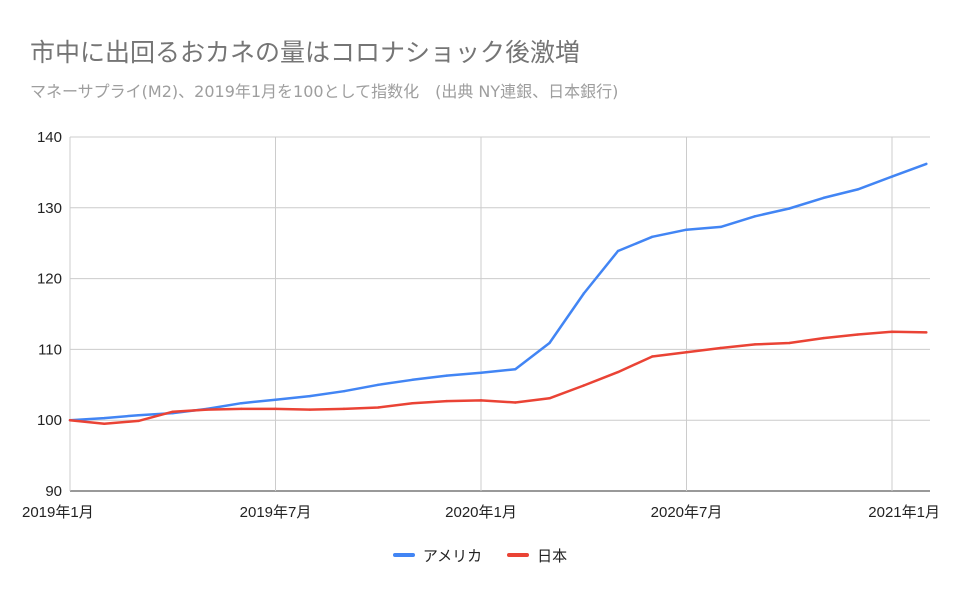 The image size is (960, 595). I want to click on legend-item-us: アメリカ, so click(437, 555).